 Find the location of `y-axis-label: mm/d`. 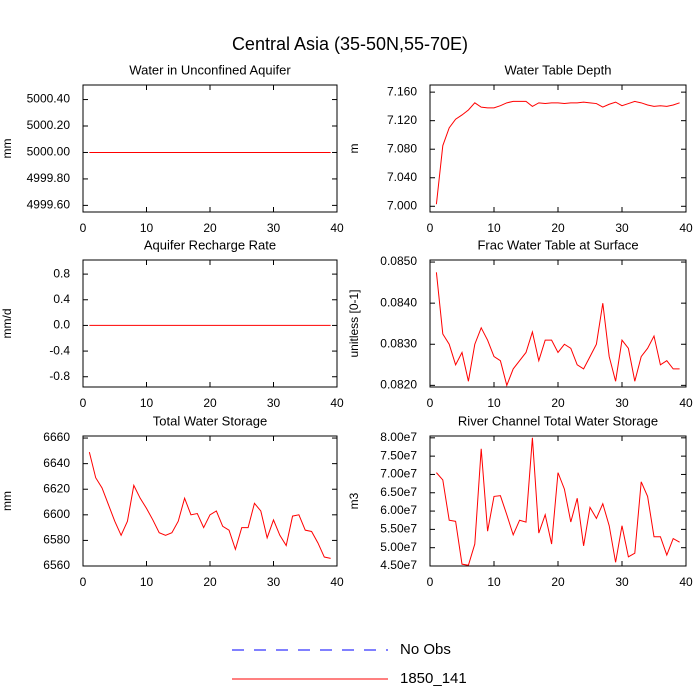

y-axis-label: mm/d is located at coordinates (7, 324).